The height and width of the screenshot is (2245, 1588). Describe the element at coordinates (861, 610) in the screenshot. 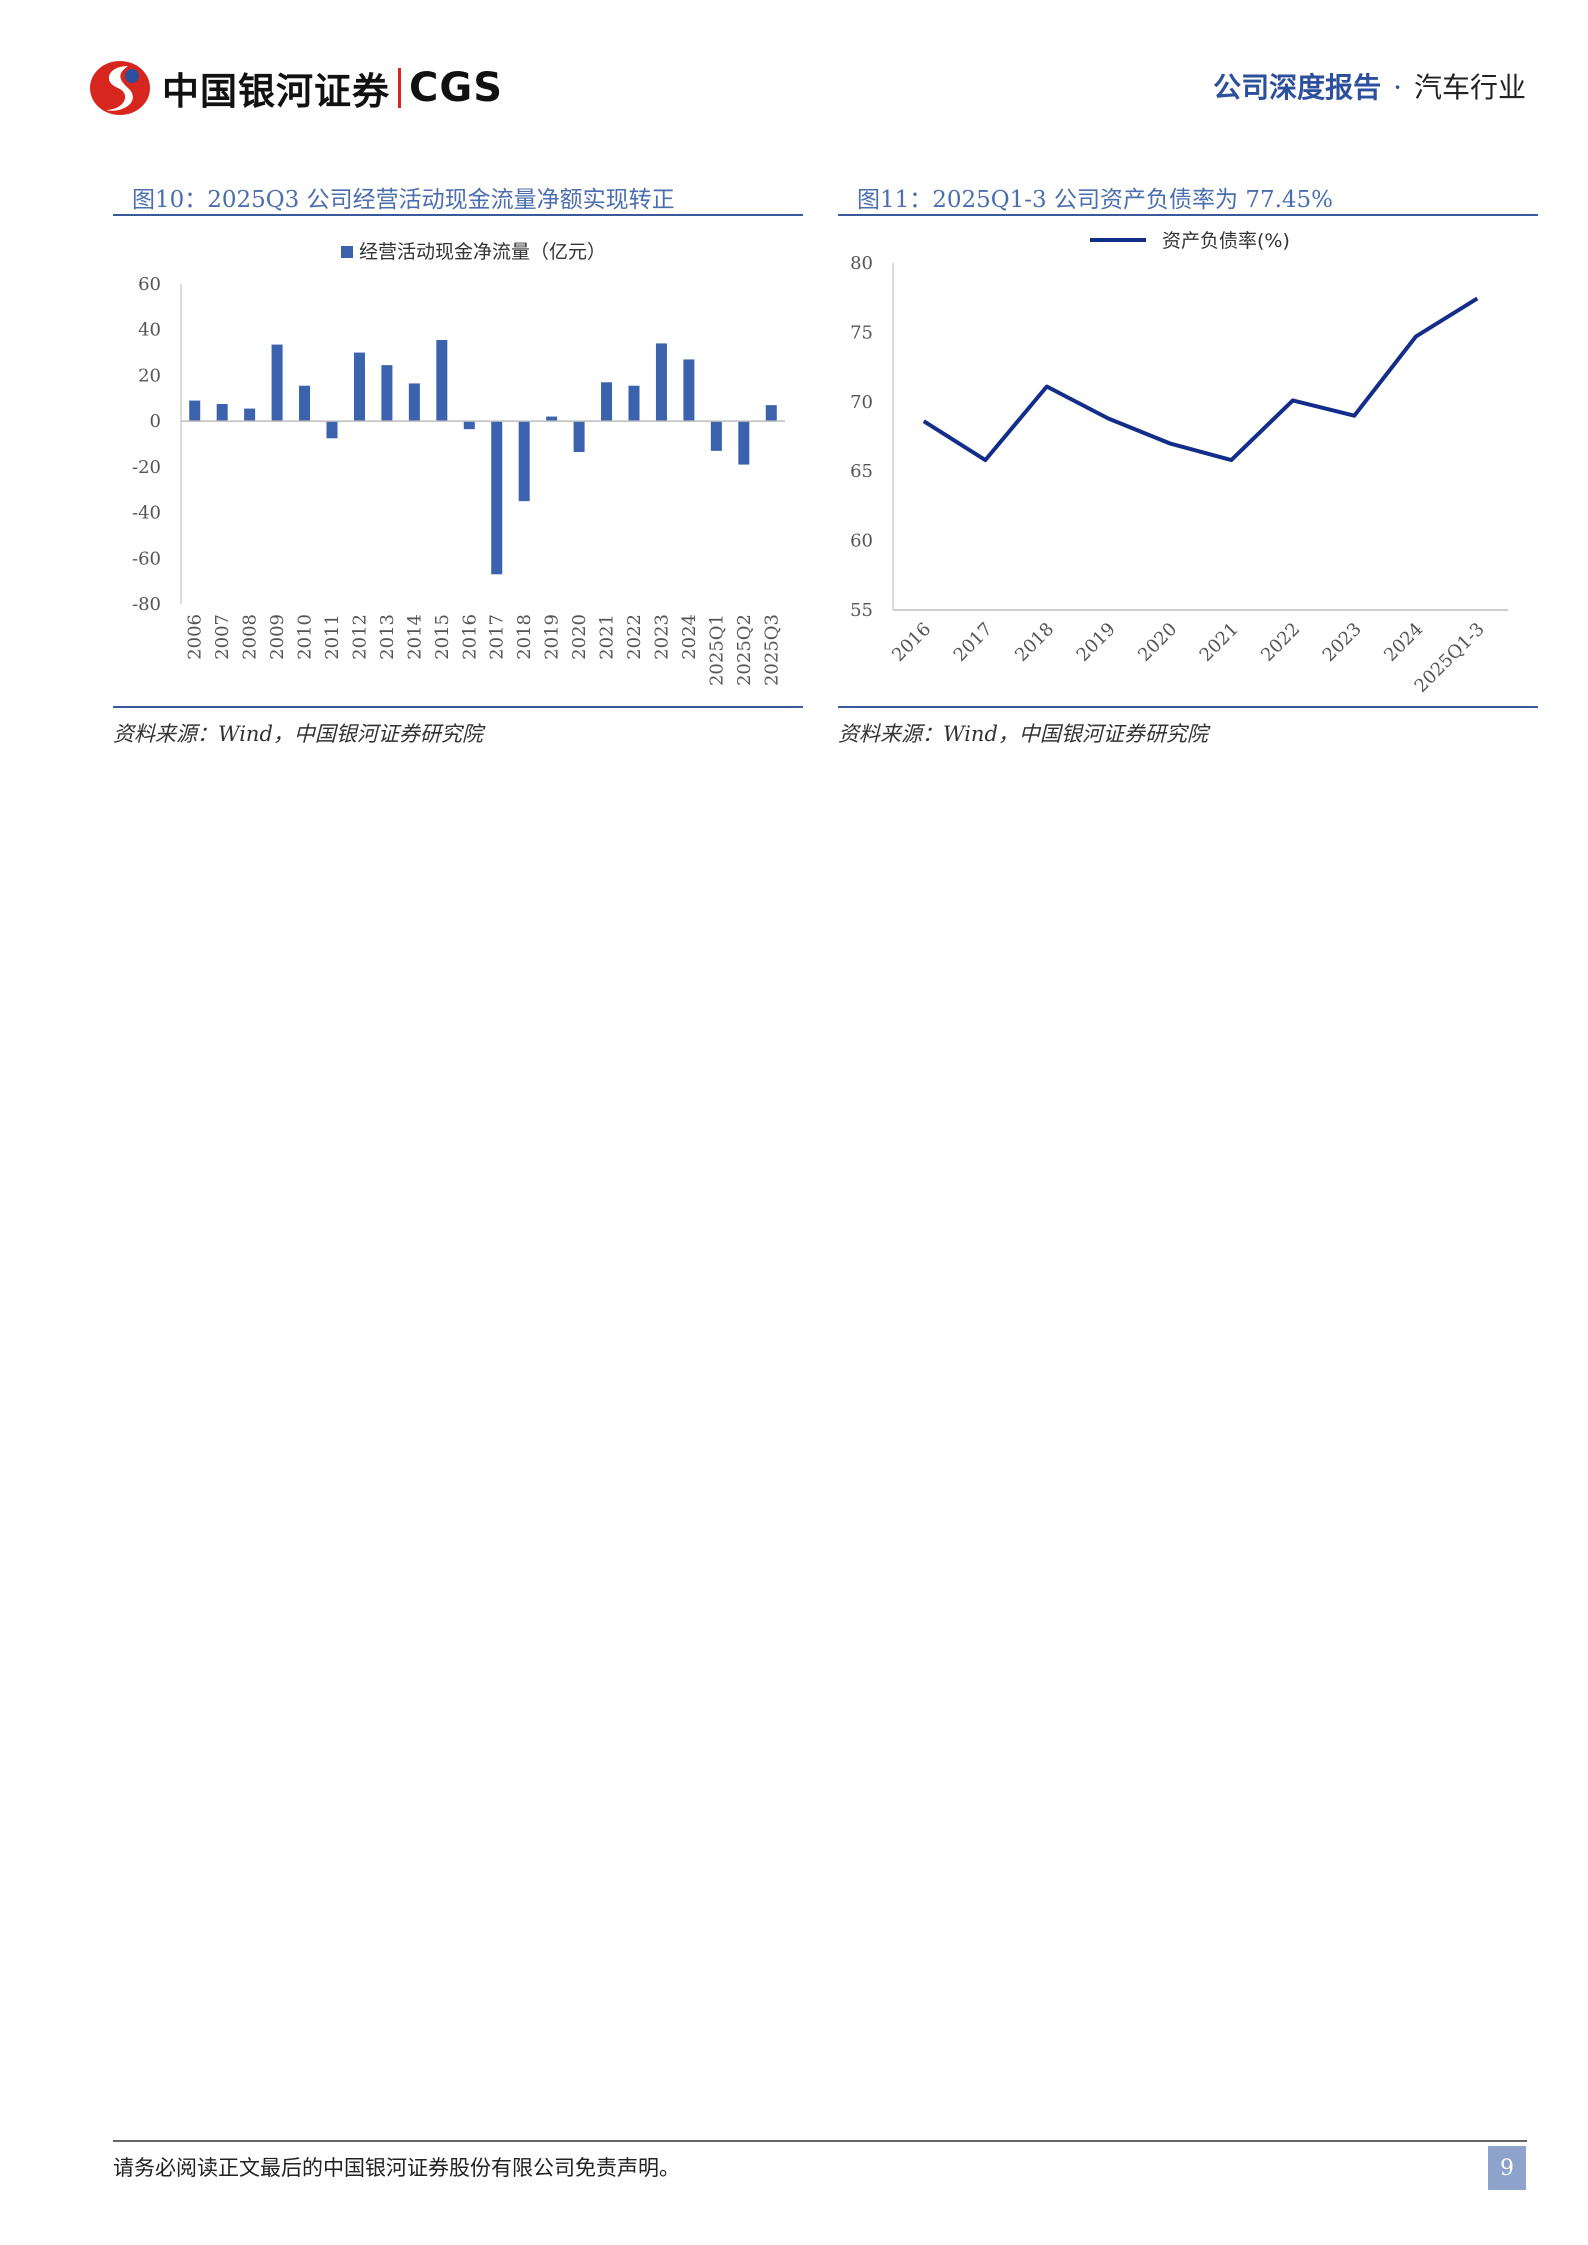

I see `y-tick-label: 55` at that location.